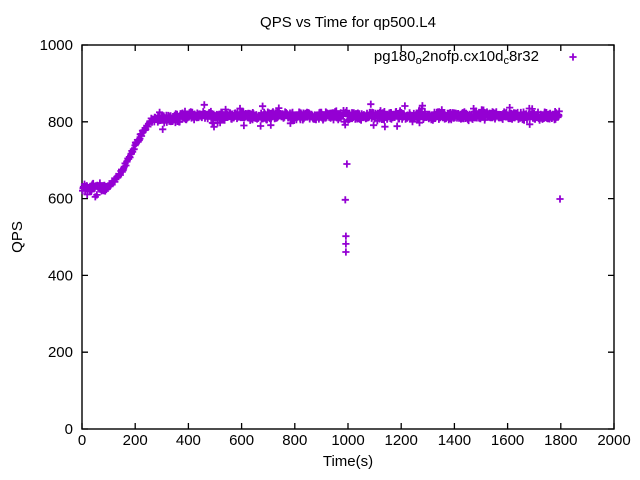  What do you see at coordinates (17, 237) in the screenshot?
I see `y-axis-label: QPS` at bounding box center [17, 237].